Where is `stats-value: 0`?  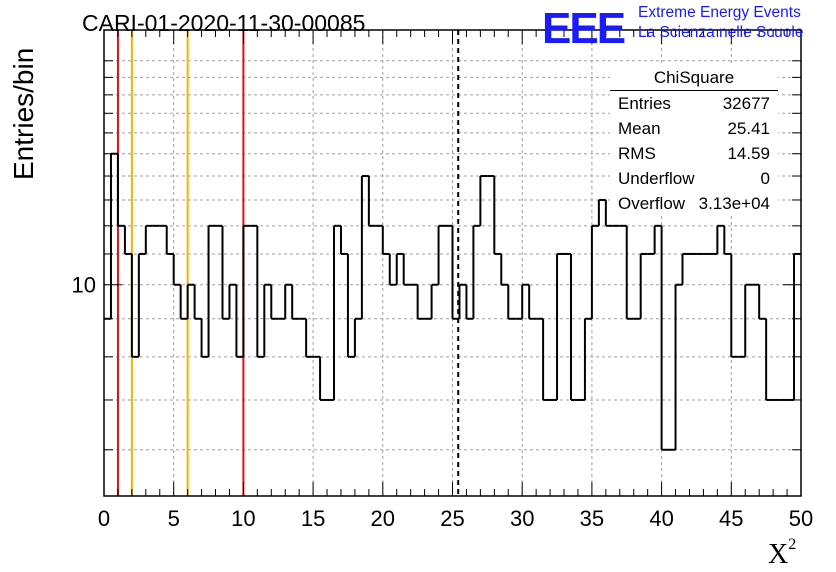
stats-value: 0 is located at coordinates (765, 178).